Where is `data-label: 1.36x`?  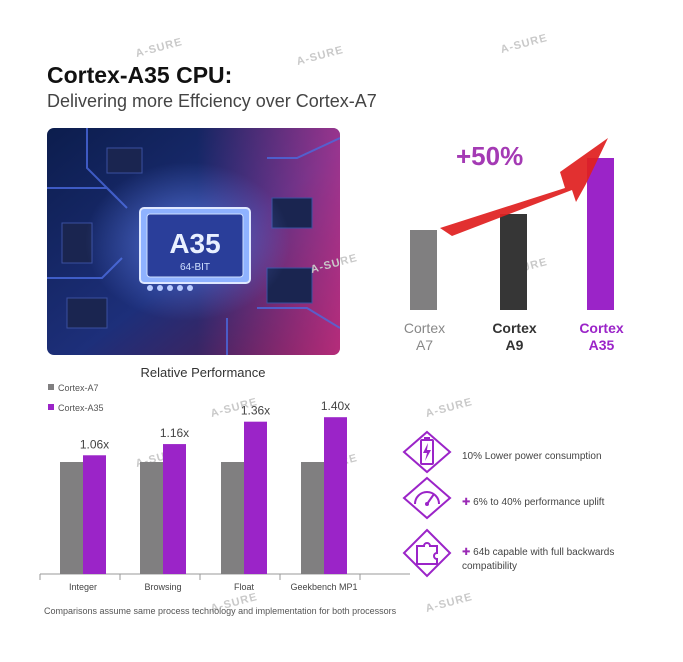 data-label: 1.36x is located at coordinates (255, 411).